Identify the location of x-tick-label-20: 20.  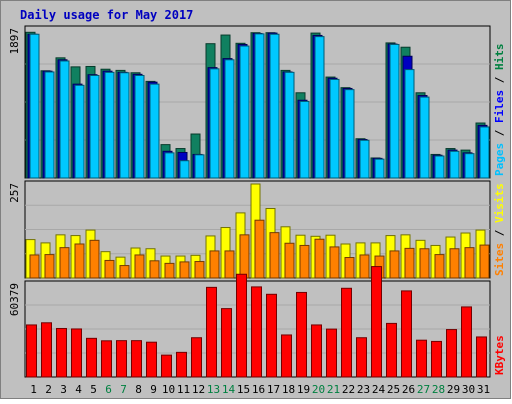
(318, 389).